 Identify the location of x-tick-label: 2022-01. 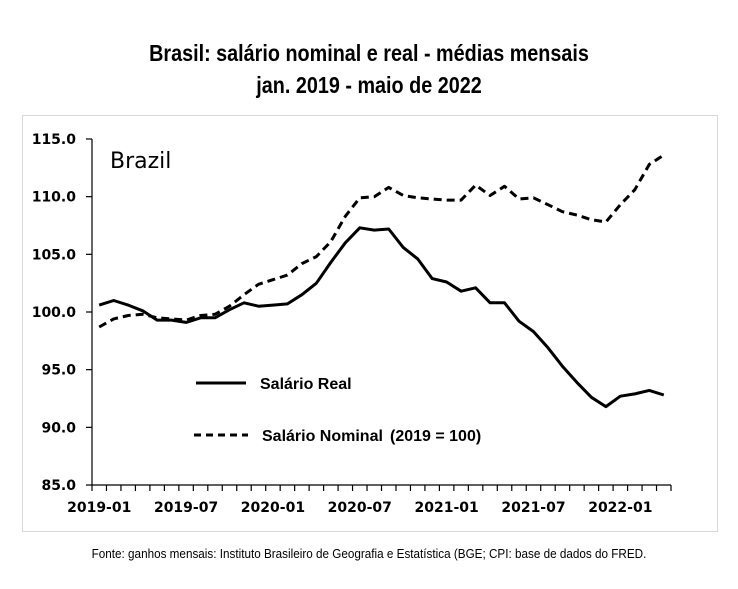
(620, 508).